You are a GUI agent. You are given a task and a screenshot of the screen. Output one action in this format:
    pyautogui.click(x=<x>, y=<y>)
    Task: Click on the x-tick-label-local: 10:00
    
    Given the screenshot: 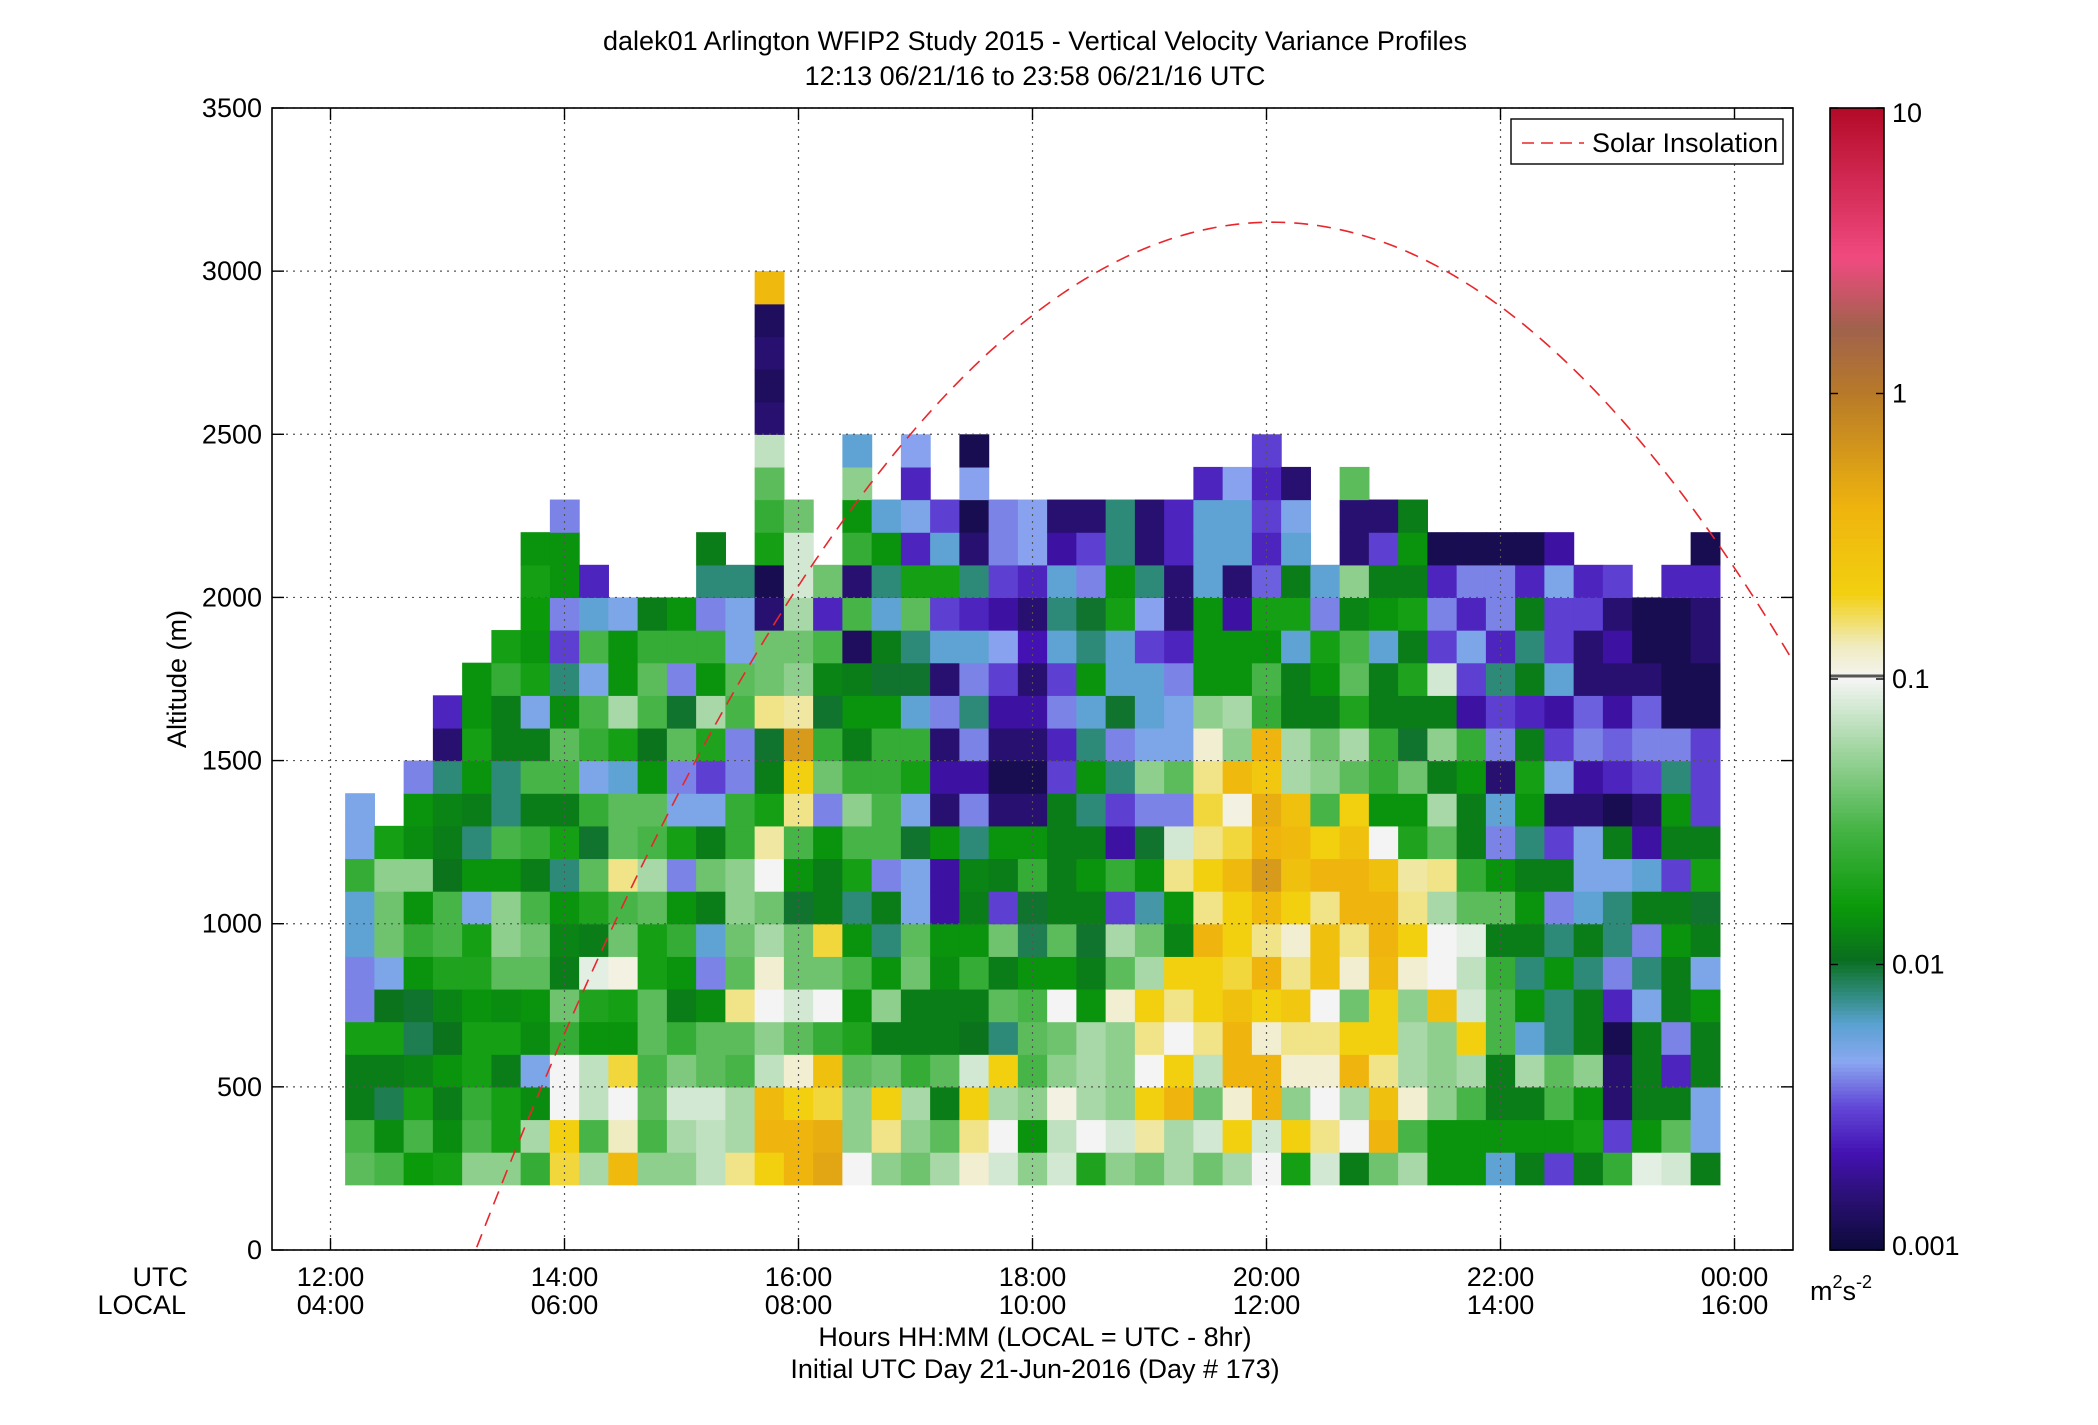 What is the action you would take?
    pyautogui.click(x=1033, y=1305)
    